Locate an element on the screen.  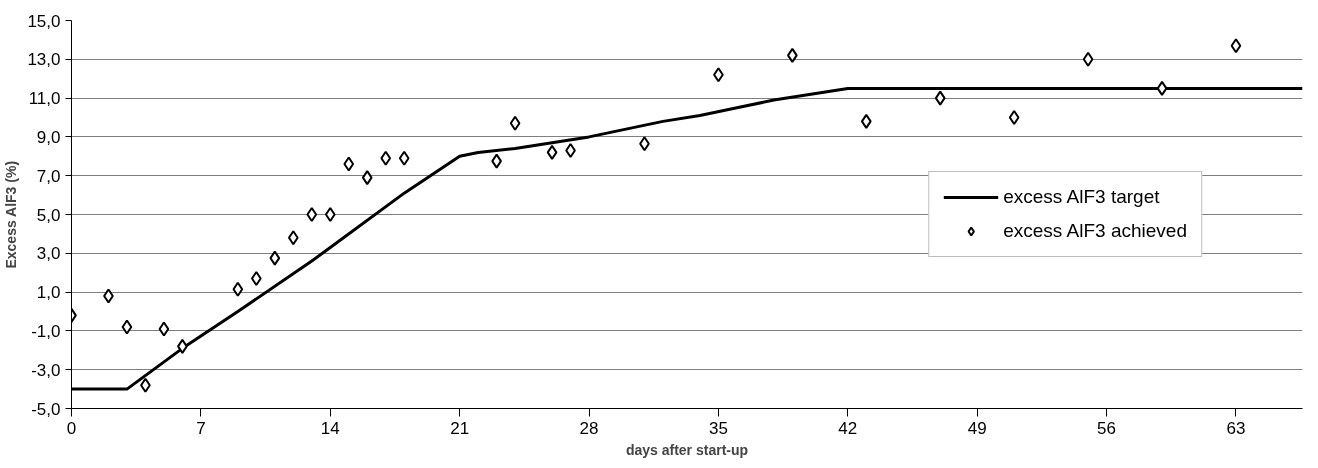
x-tick-label: 35 is located at coordinates (718, 428).